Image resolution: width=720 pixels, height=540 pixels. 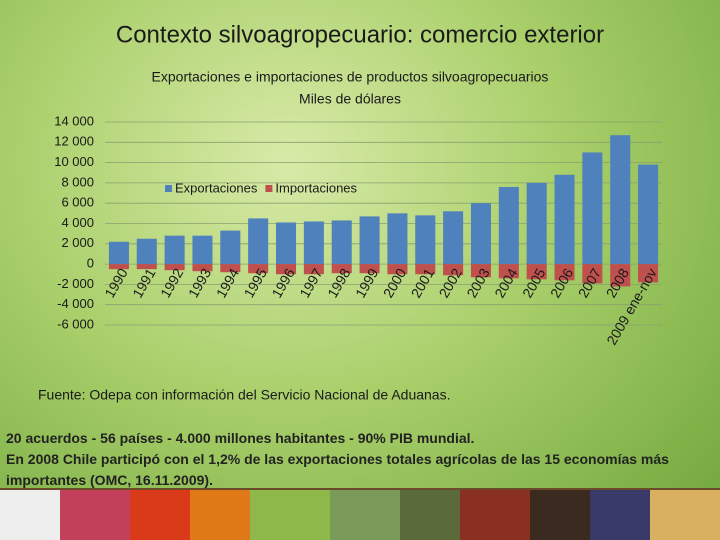 What do you see at coordinates (90, 263) in the screenshot?
I see `y-tick-label: 0` at bounding box center [90, 263].